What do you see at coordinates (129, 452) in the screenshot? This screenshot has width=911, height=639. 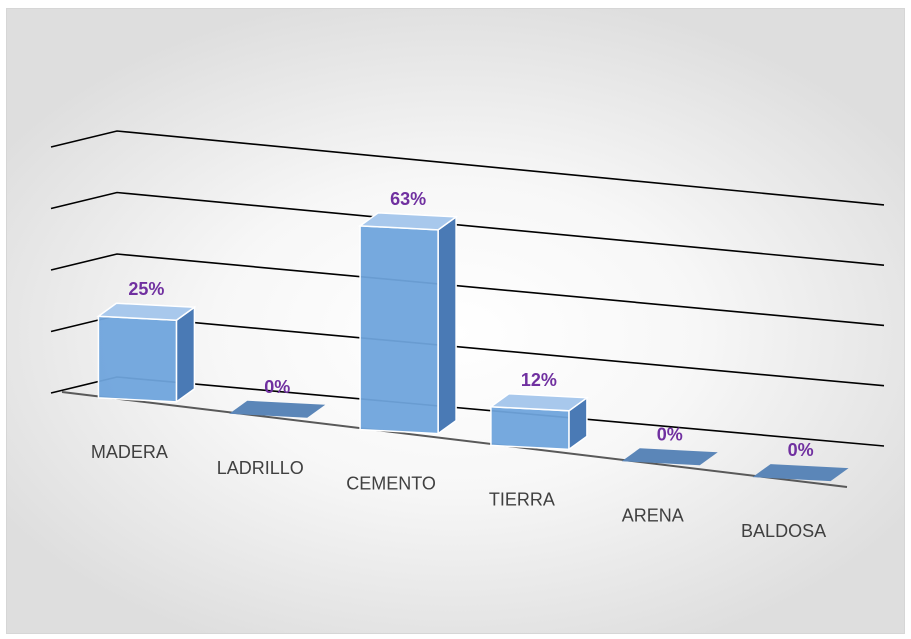 I see `category-label: MADERA` at bounding box center [129, 452].